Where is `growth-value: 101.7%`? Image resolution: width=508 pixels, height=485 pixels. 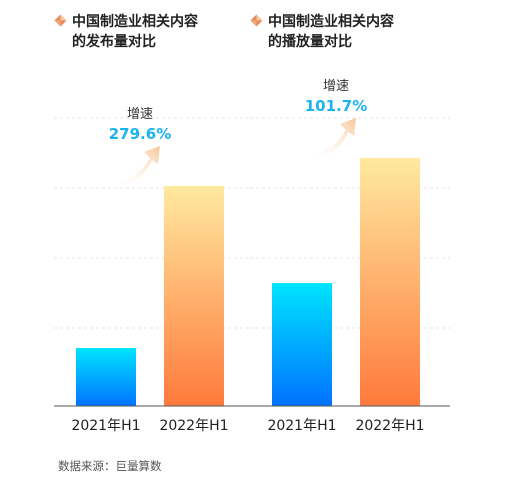
growth-value: 101.7% is located at coordinates (336, 106).